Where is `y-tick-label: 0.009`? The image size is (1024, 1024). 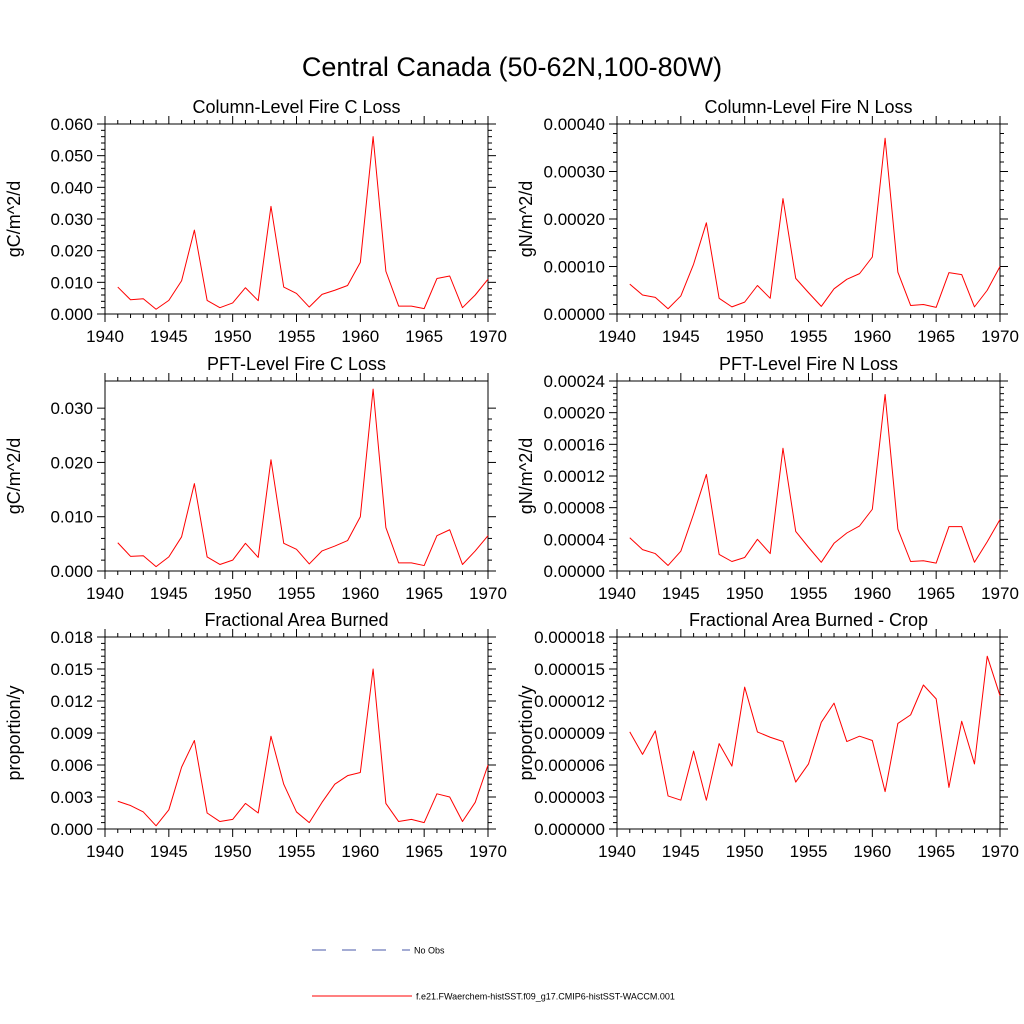
y-tick-label: 0.009 is located at coordinates (71, 733).